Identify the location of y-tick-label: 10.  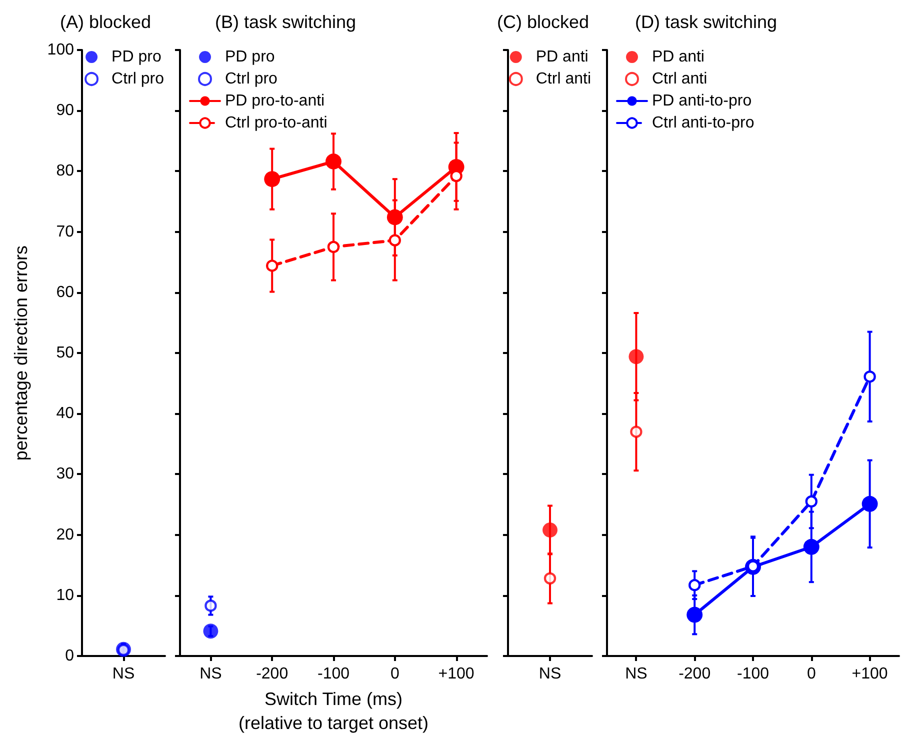
(65, 595).